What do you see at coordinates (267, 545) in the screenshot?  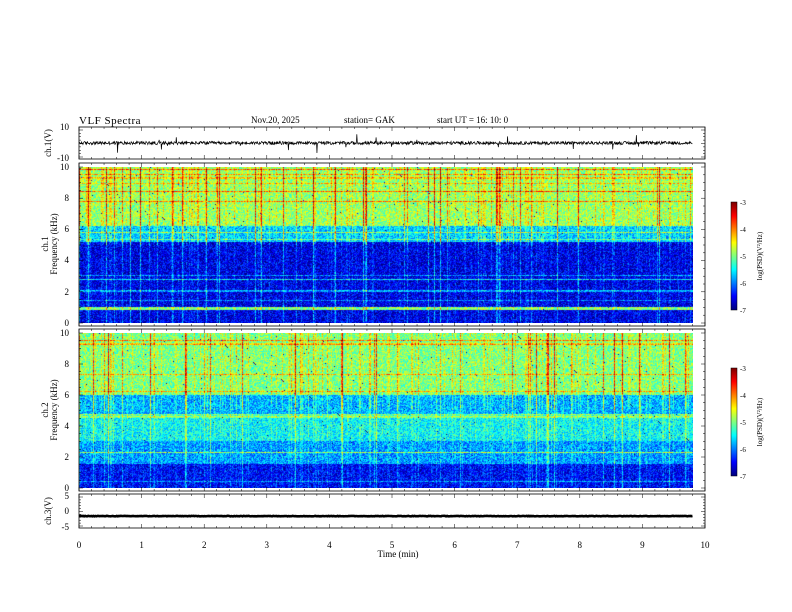 I see `x-tick-label-3: 3` at bounding box center [267, 545].